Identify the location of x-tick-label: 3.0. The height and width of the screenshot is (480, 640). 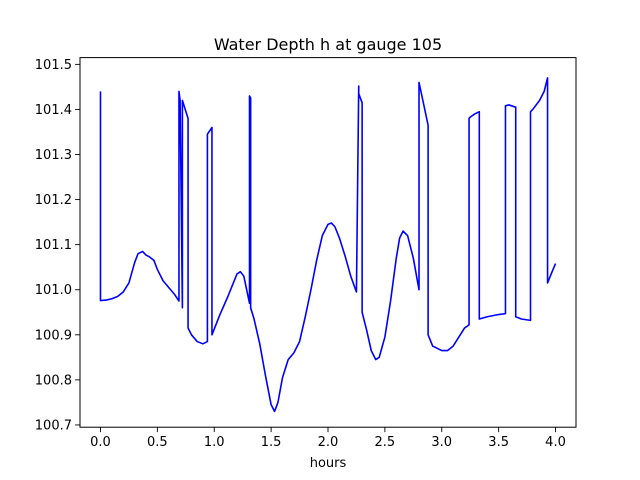
(441, 442).